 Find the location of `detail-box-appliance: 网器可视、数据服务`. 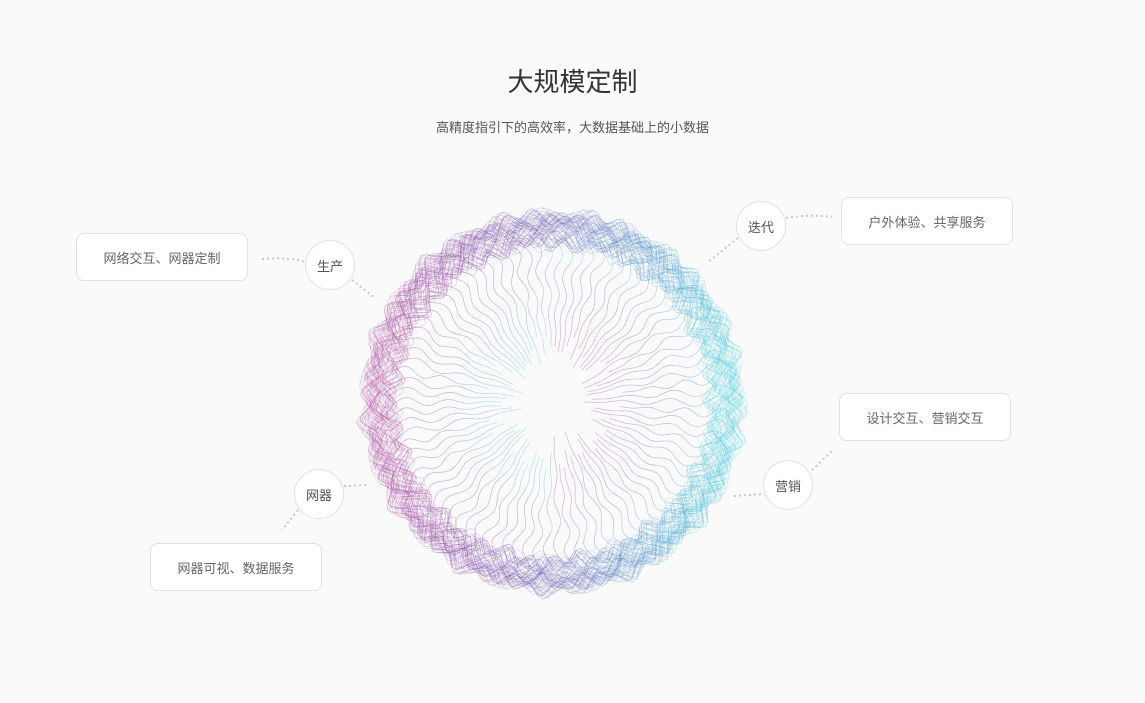

detail-box-appliance: 网器可视、数据服务 is located at coordinates (236, 567).